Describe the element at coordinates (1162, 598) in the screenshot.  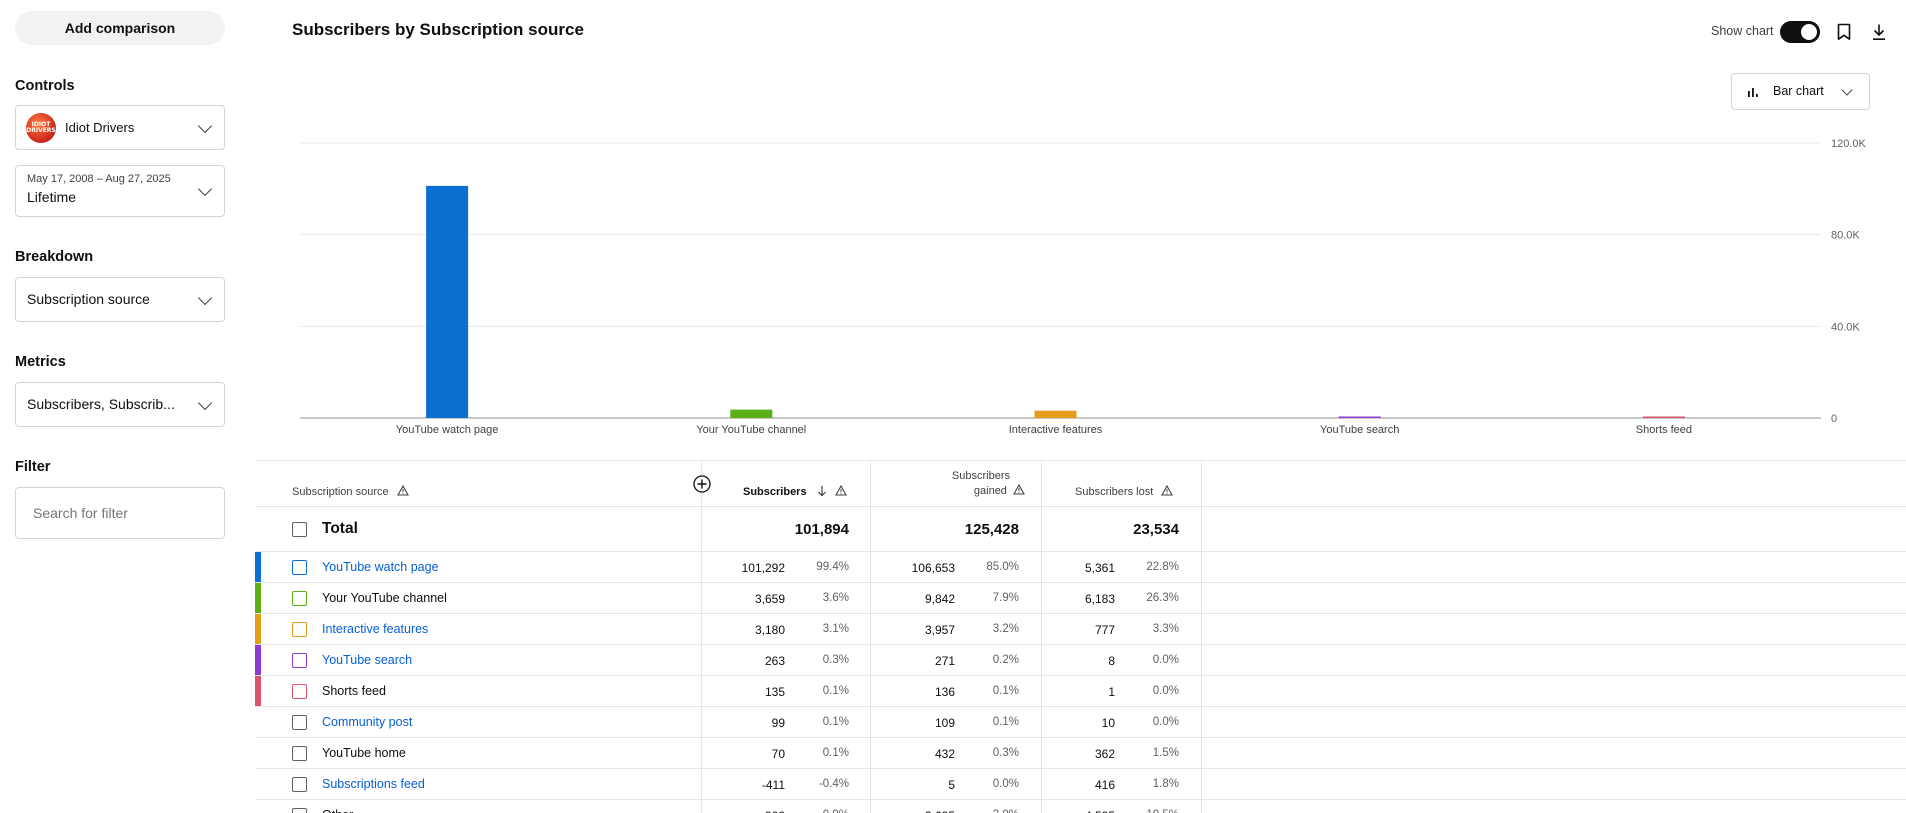
I see `row-lost-percent: 26.3%` at that location.